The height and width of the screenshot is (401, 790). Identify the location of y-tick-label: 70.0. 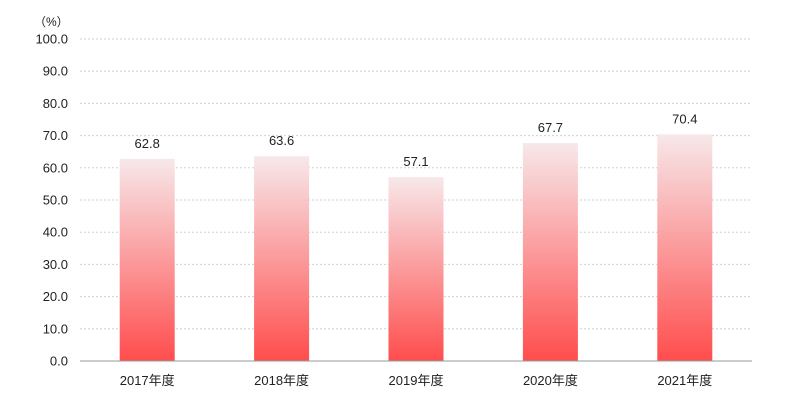
(55, 135).